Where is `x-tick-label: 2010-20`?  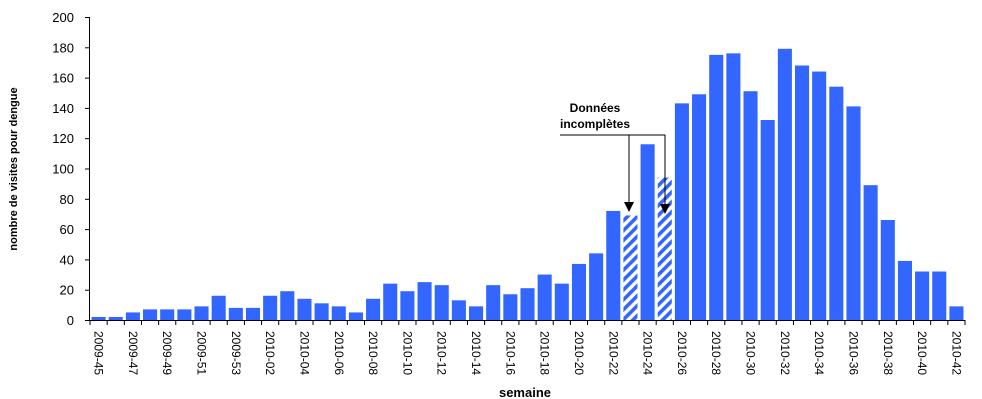 x-tick-label: 2010-20 is located at coordinates (579, 353).